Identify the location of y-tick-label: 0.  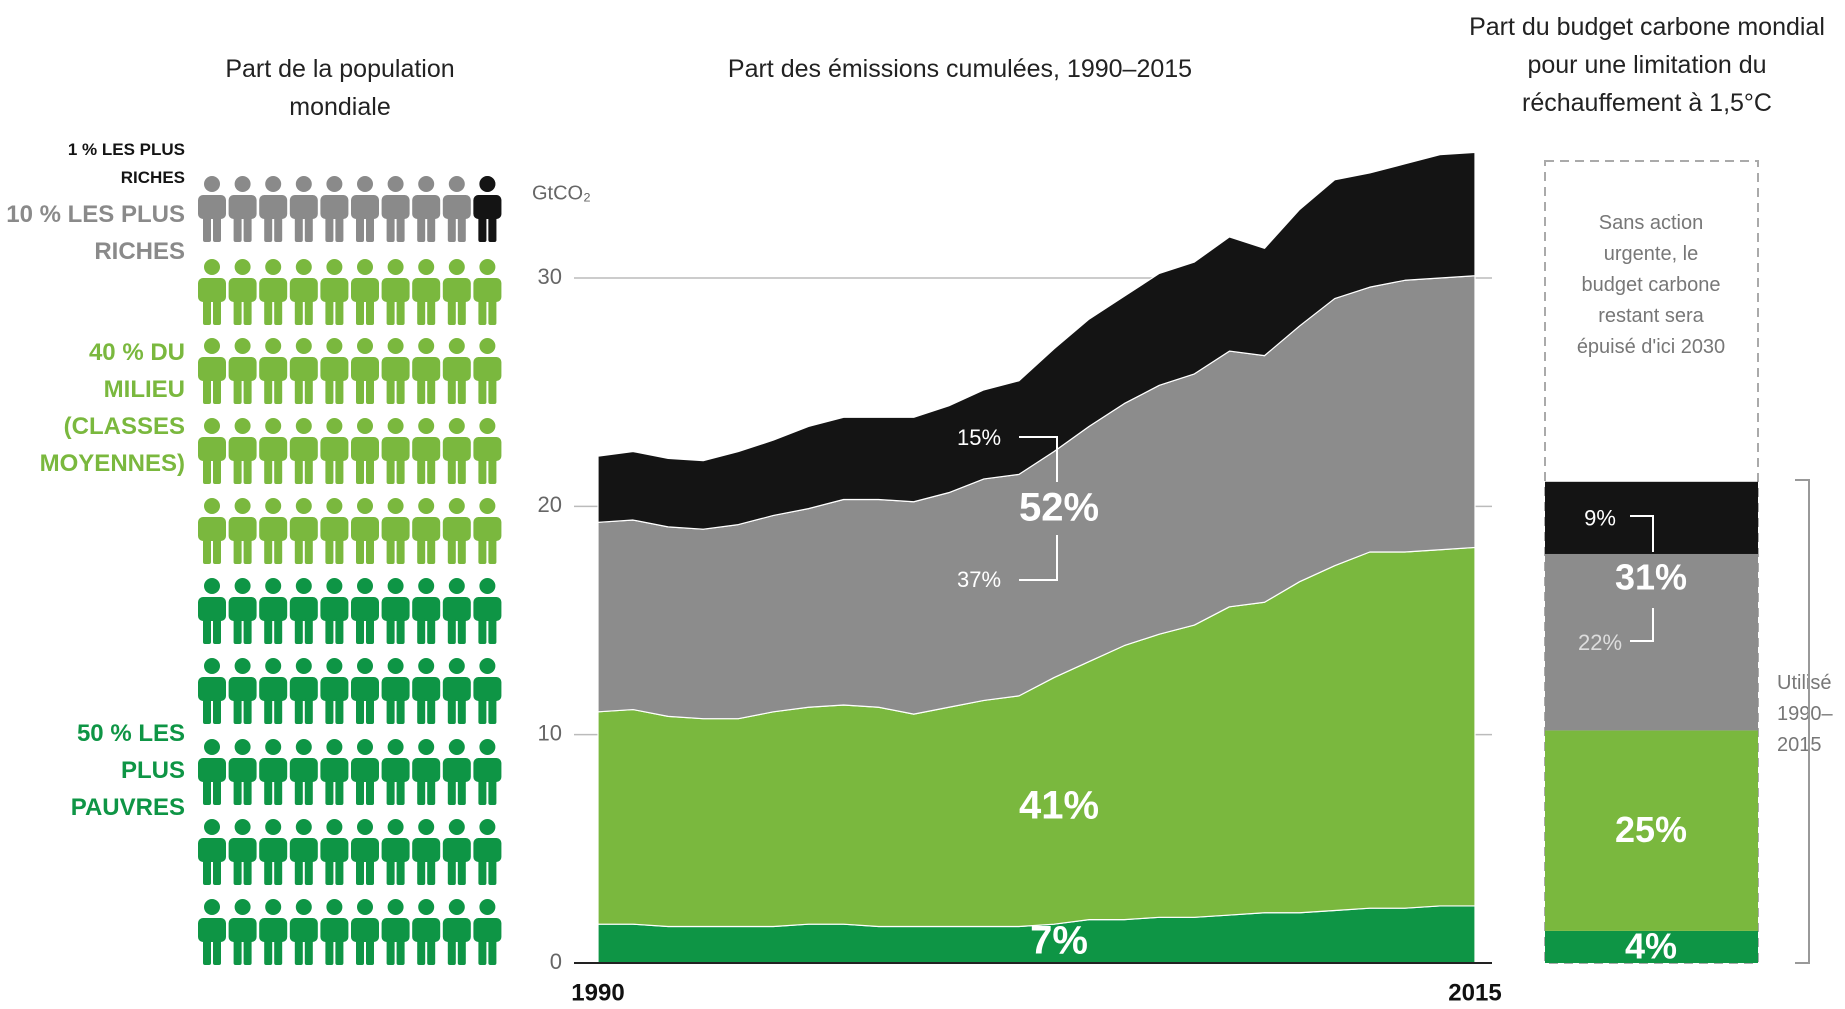
(556, 961).